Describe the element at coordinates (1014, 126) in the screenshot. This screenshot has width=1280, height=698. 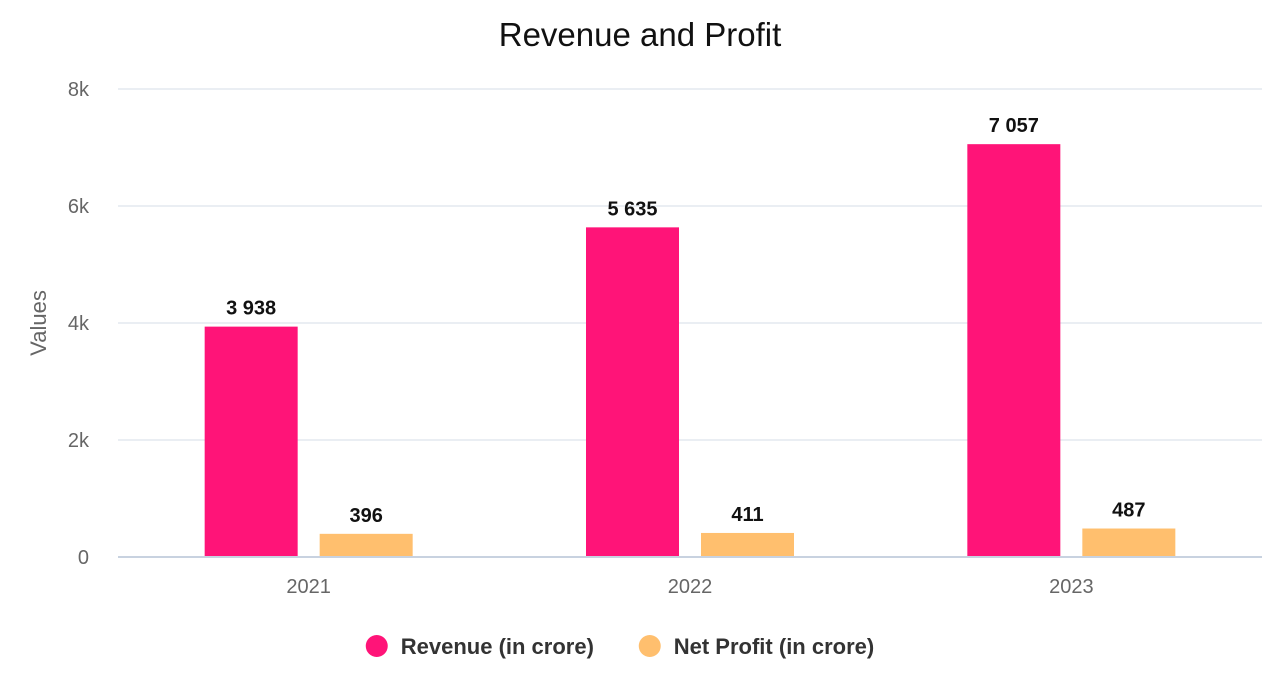
I see `data-label: 7 057` at that location.